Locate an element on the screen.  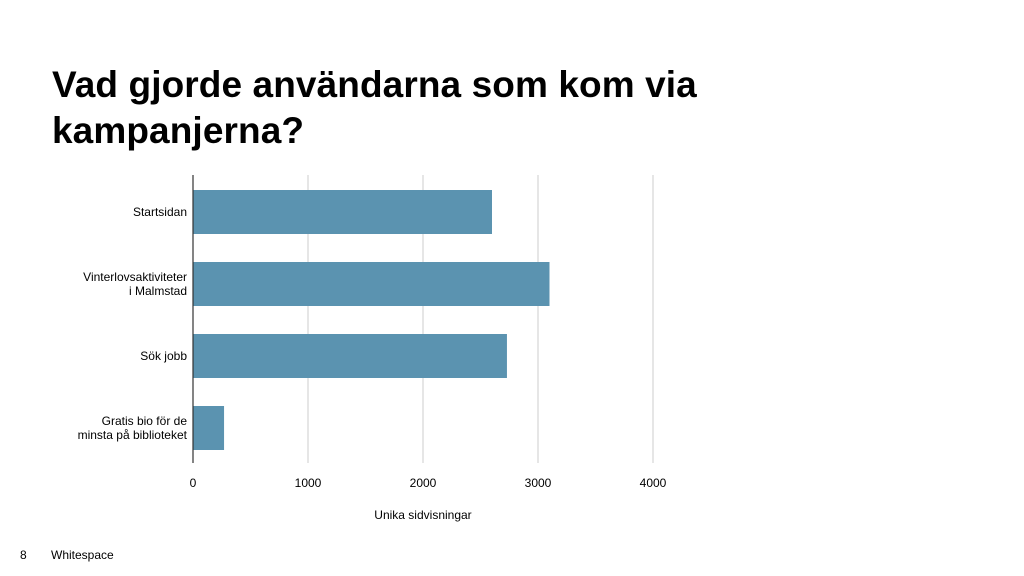
x-tick-labels: 0 1000 2000 3000 4000 is located at coordinates (428, 483).